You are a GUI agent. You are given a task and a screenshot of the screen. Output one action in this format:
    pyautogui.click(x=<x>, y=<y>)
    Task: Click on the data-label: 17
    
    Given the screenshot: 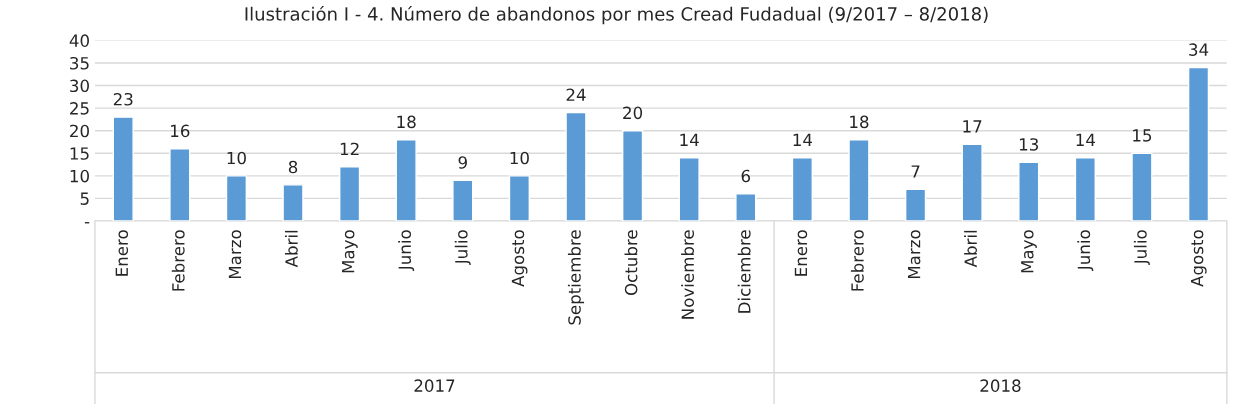 What is the action you would take?
    pyautogui.click(x=972, y=126)
    